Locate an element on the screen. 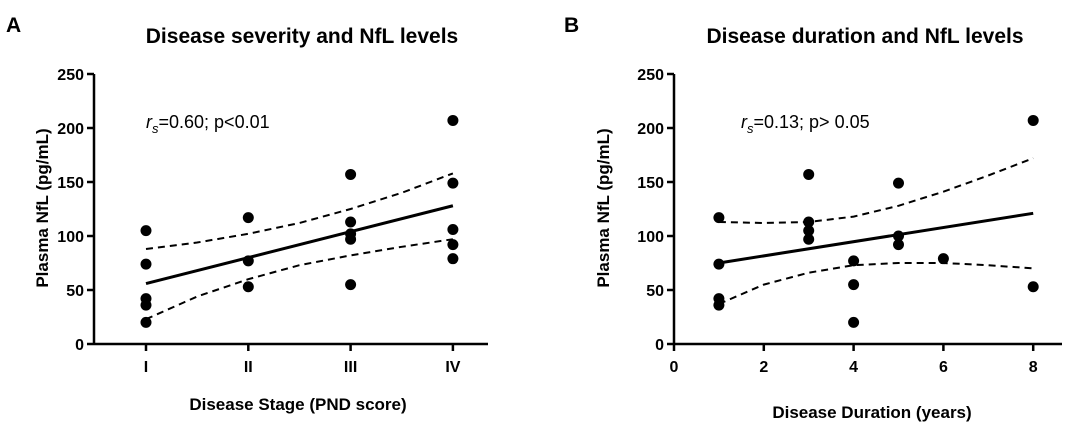 This screenshot has height=423, width=1072. ci-lower-curve-a is located at coordinates (299, 279).